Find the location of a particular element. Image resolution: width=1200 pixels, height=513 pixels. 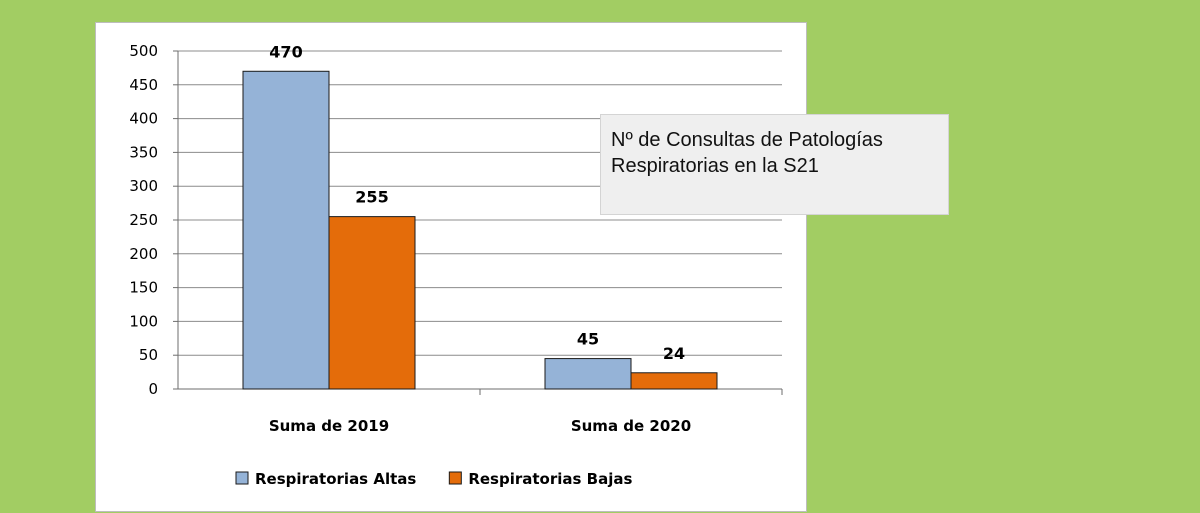

data-label: 470 is located at coordinates (285, 51).